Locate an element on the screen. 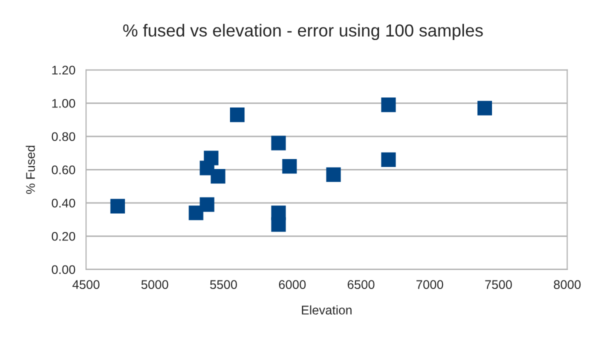  y-tick-label: 0.20 is located at coordinates (64, 236).